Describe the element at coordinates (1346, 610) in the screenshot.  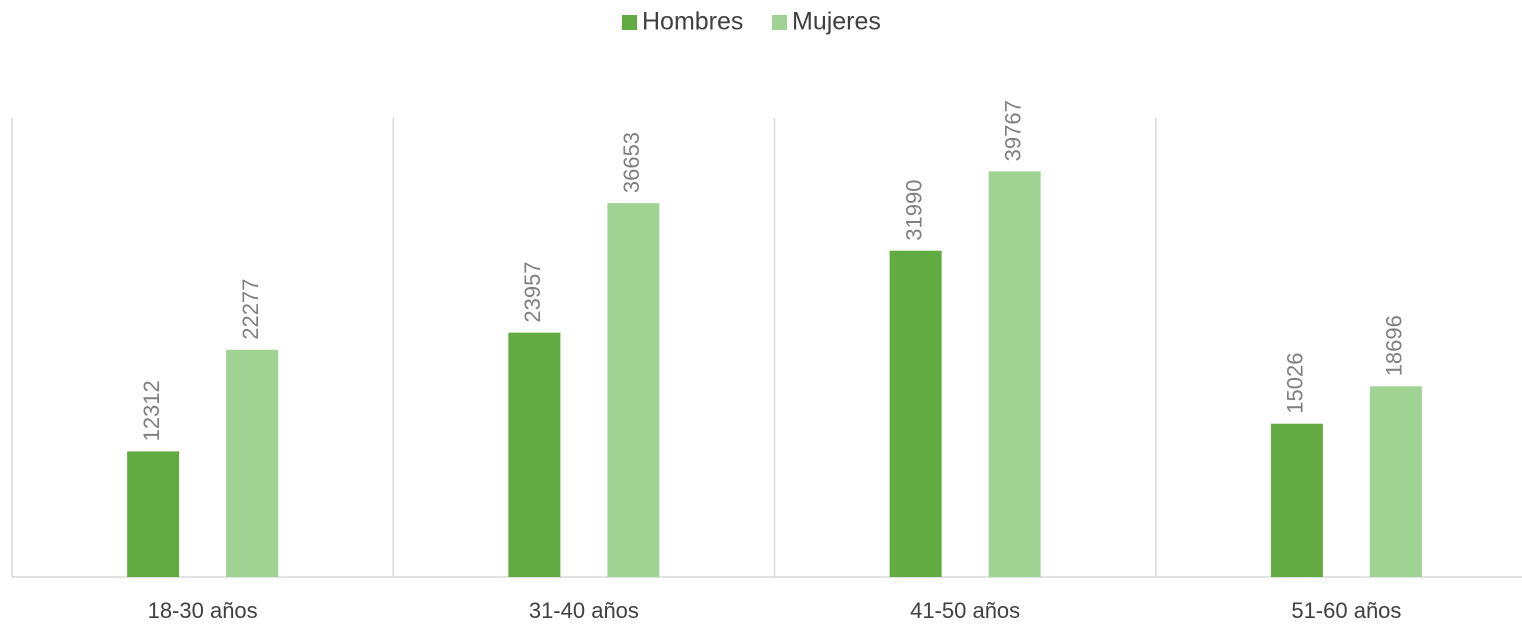
I see `x-tick-label: 51-60 años` at that location.